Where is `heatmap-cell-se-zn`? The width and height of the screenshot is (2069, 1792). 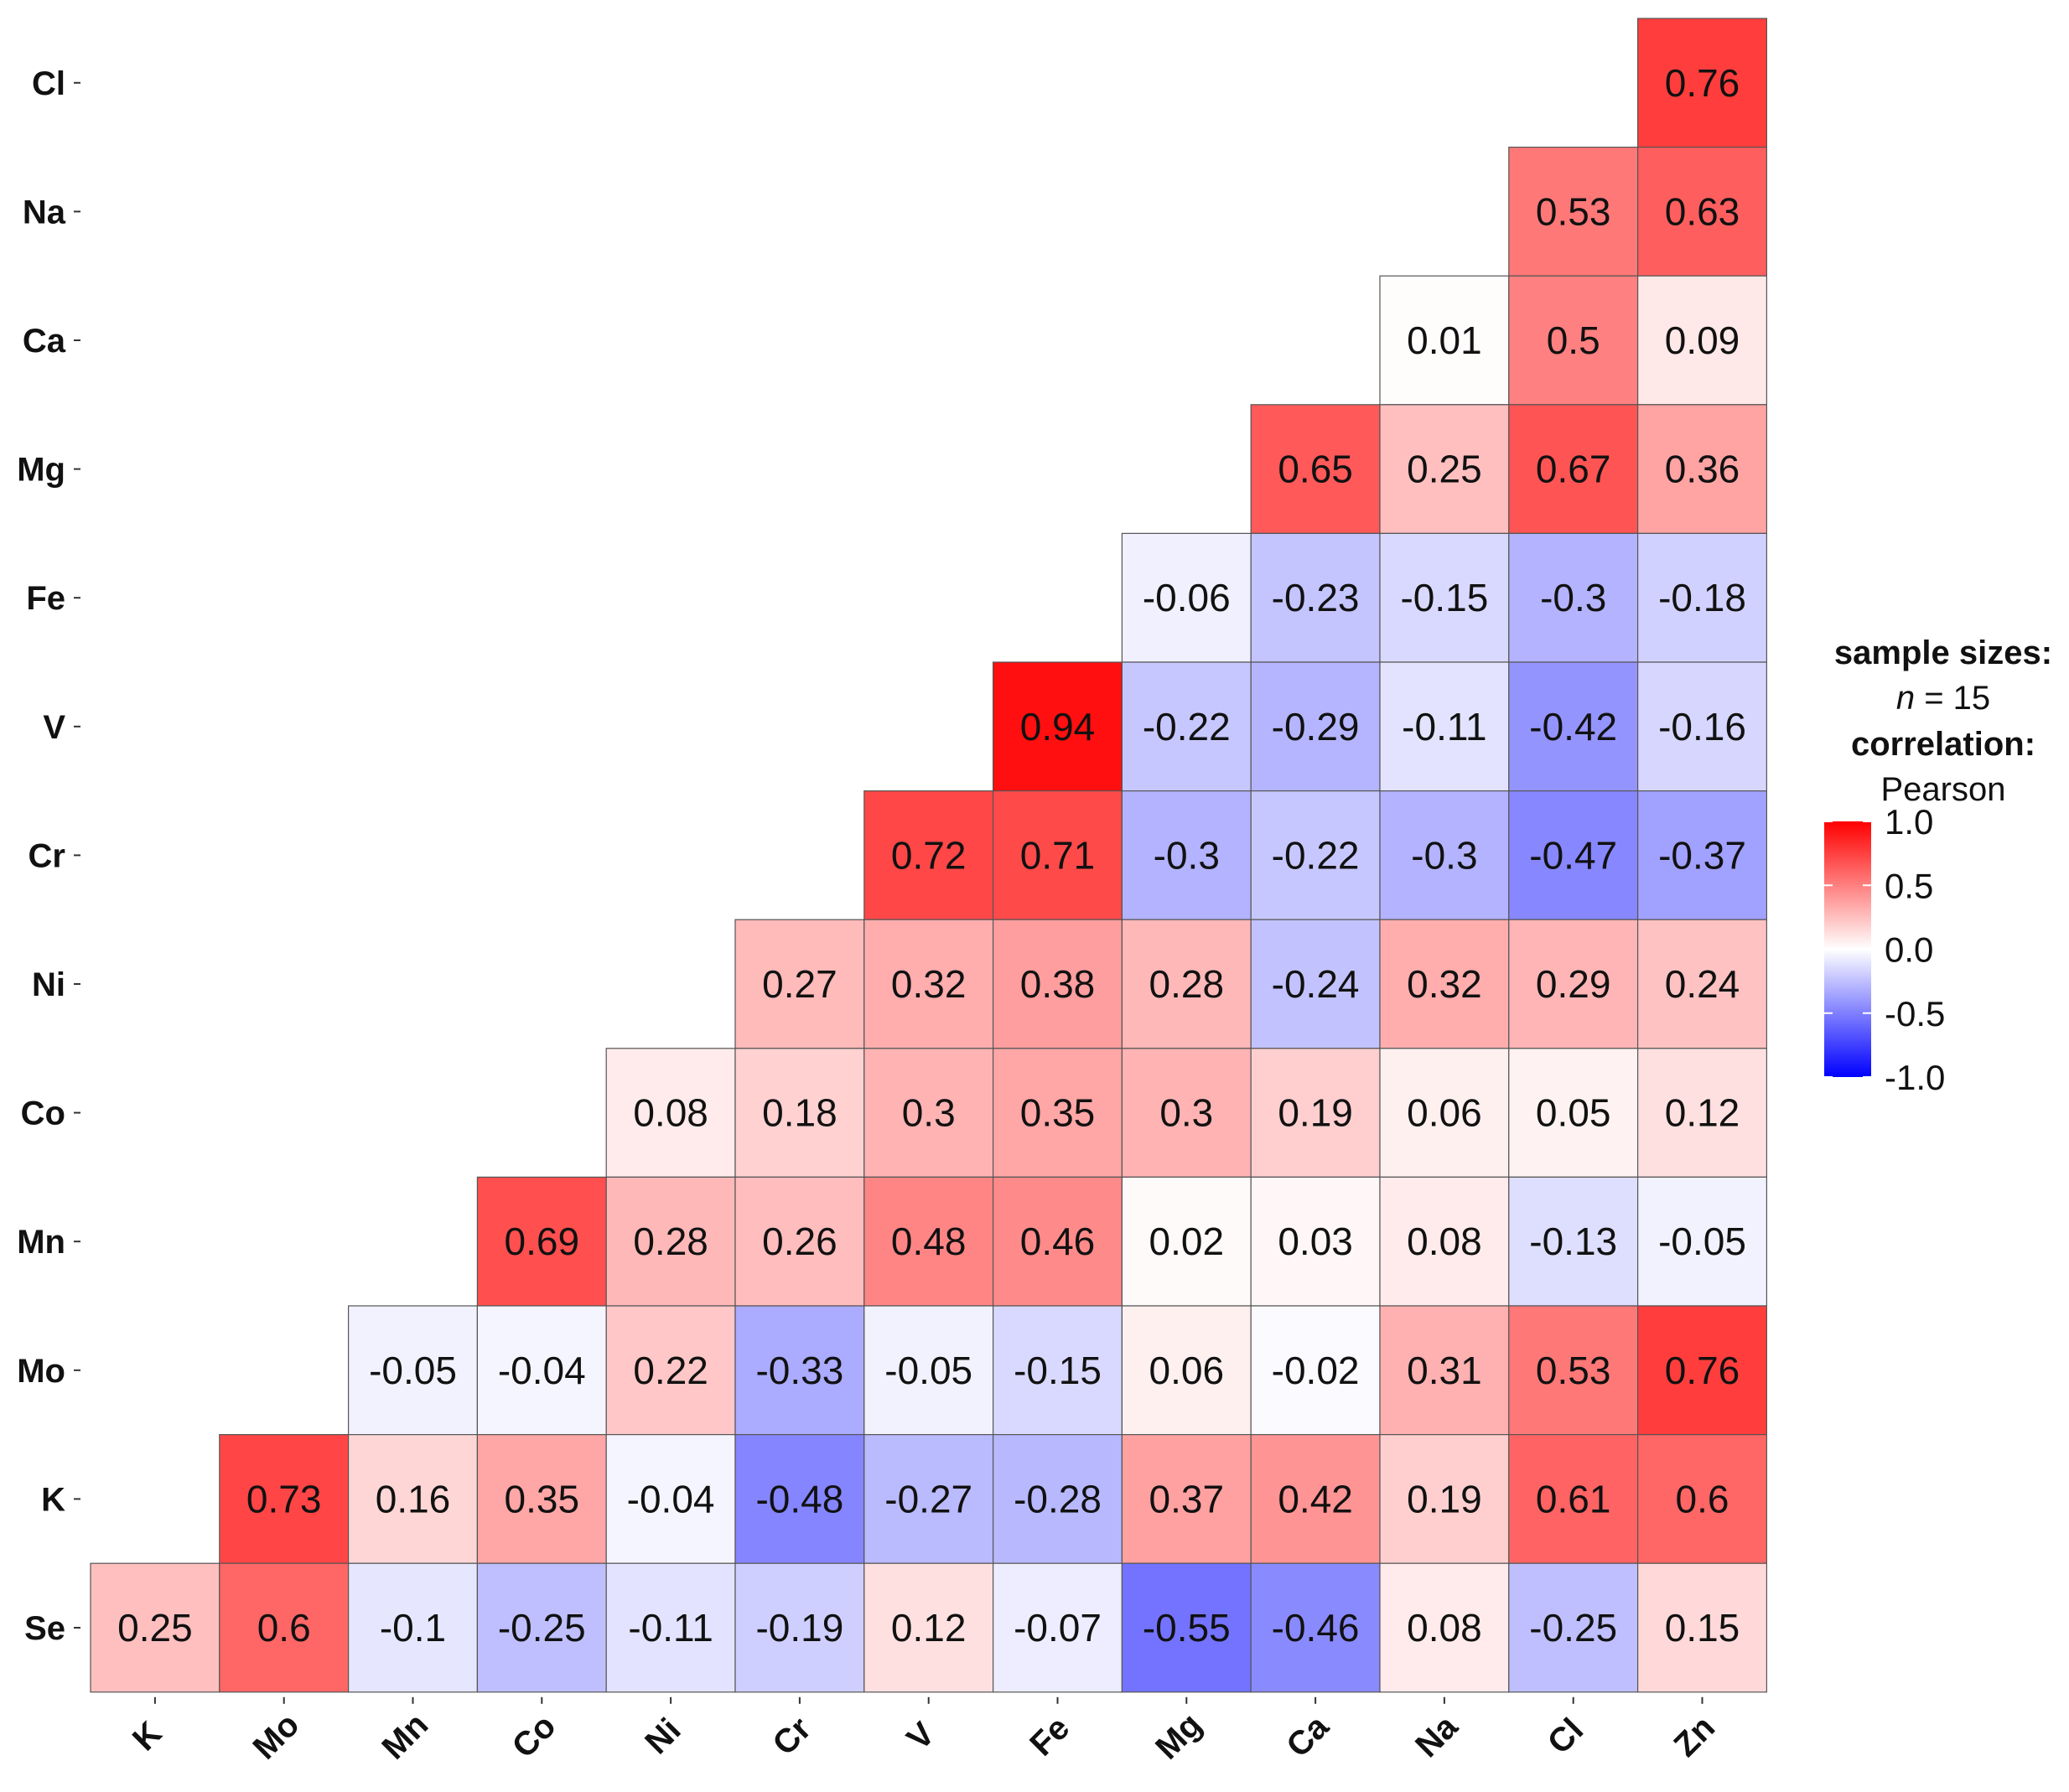
heatmap-cell-se-zn is located at coordinates (1701, 1627).